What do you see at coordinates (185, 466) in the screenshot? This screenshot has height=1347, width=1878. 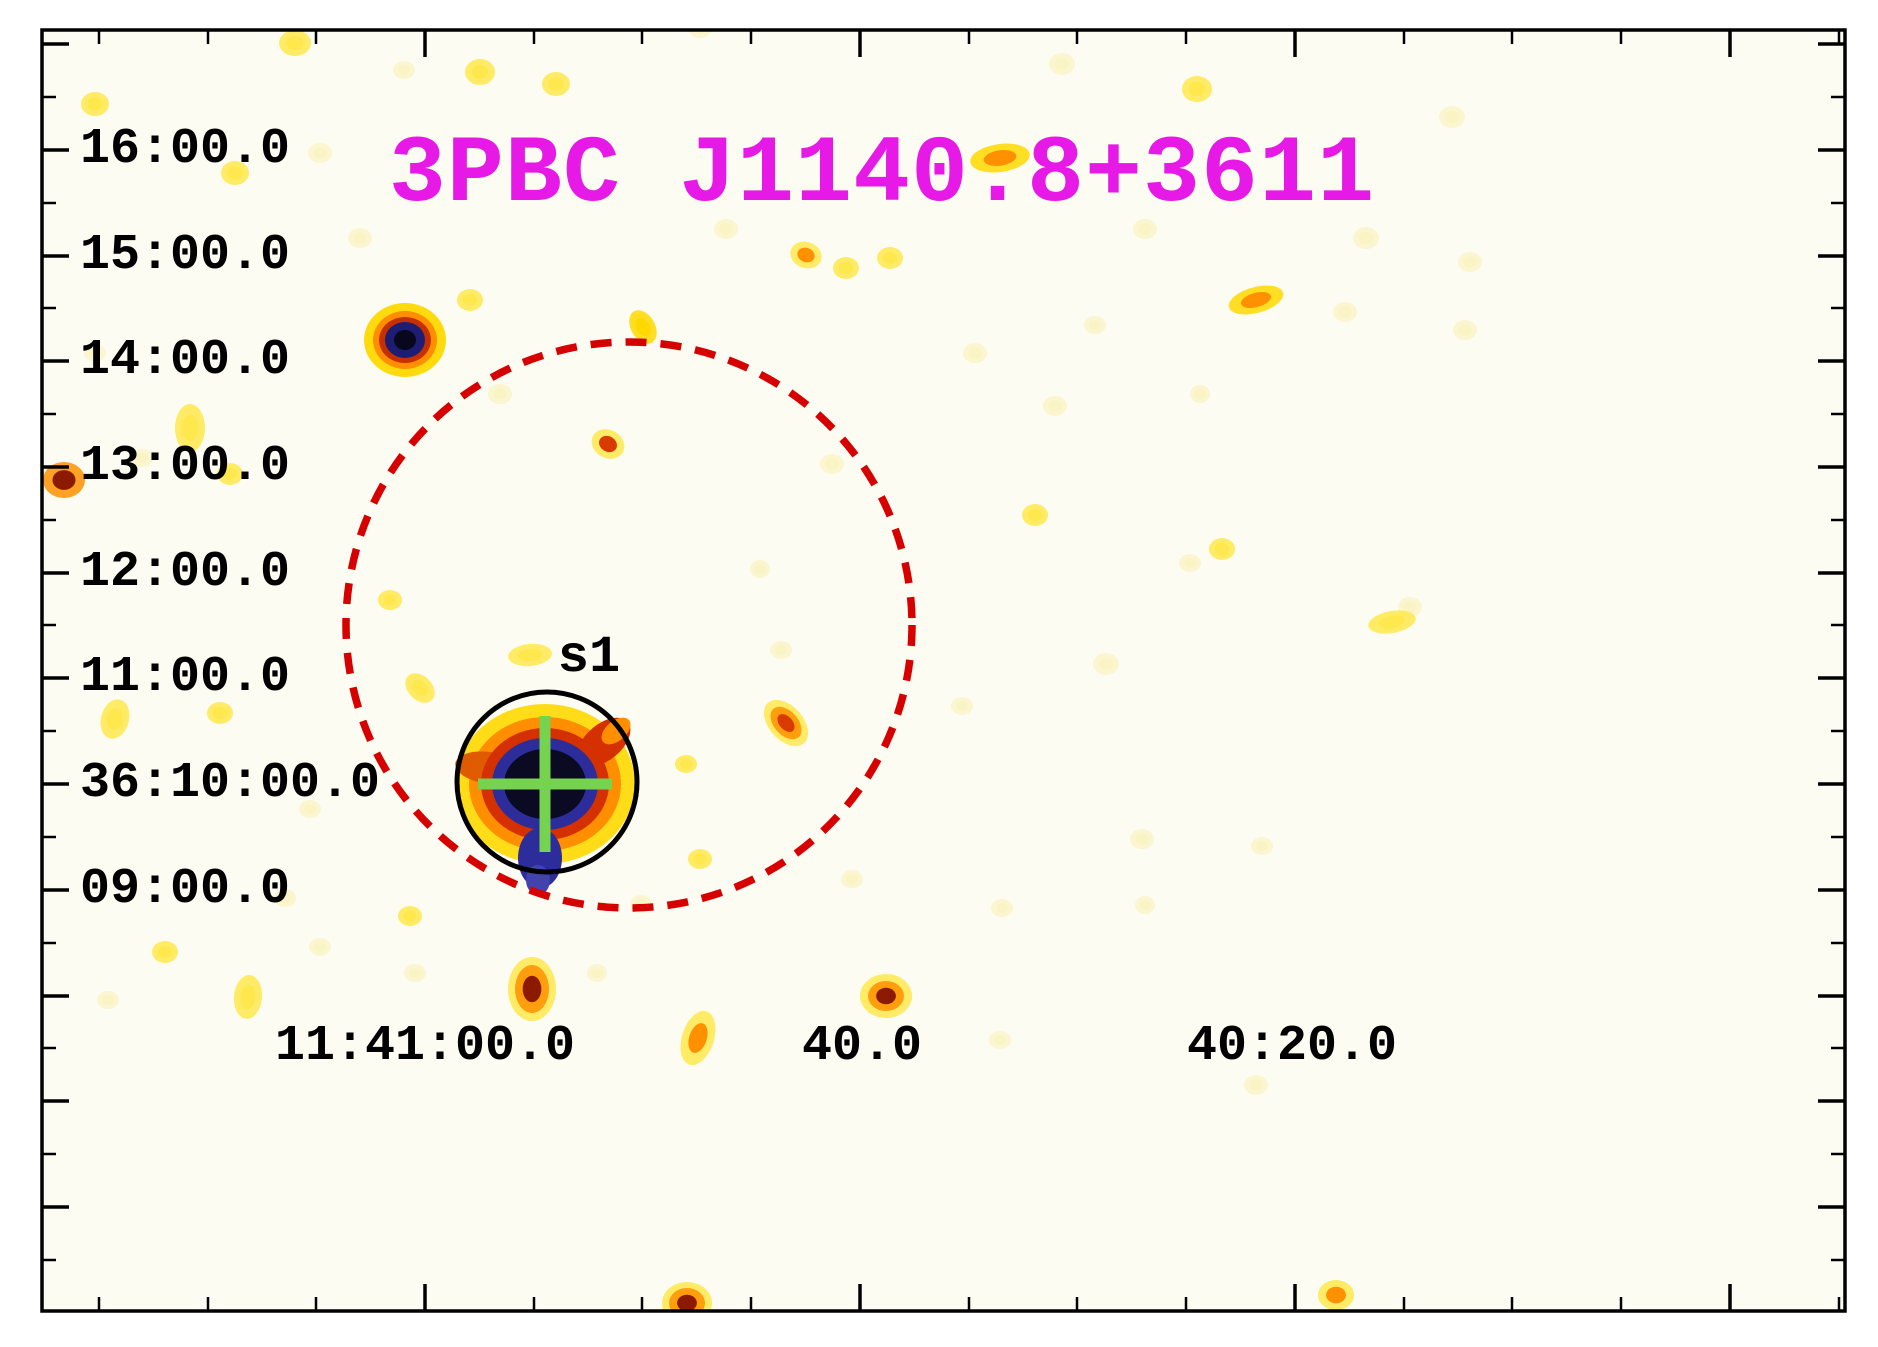 I see `y-tick-label-3: 13:00.0` at bounding box center [185, 466].